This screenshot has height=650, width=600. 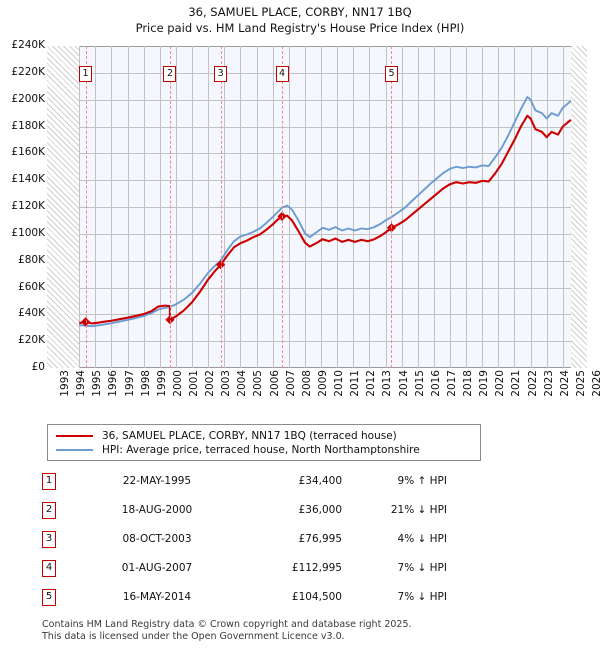 I want to click on row-index-badge: 4, so click(x=49, y=568).